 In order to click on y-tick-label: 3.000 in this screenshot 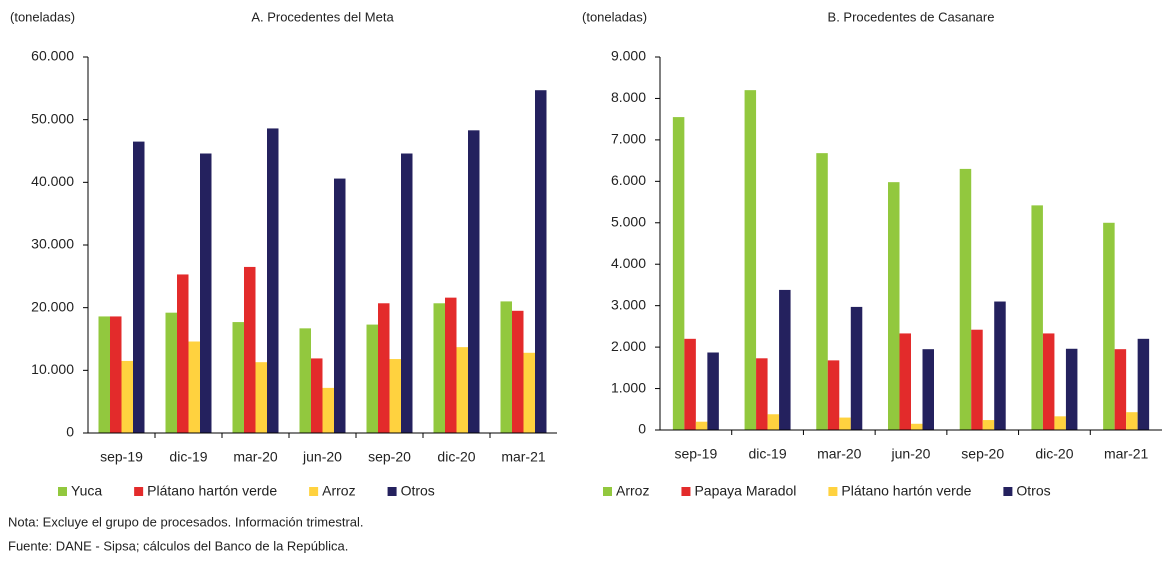, I will do `click(628, 304)`.